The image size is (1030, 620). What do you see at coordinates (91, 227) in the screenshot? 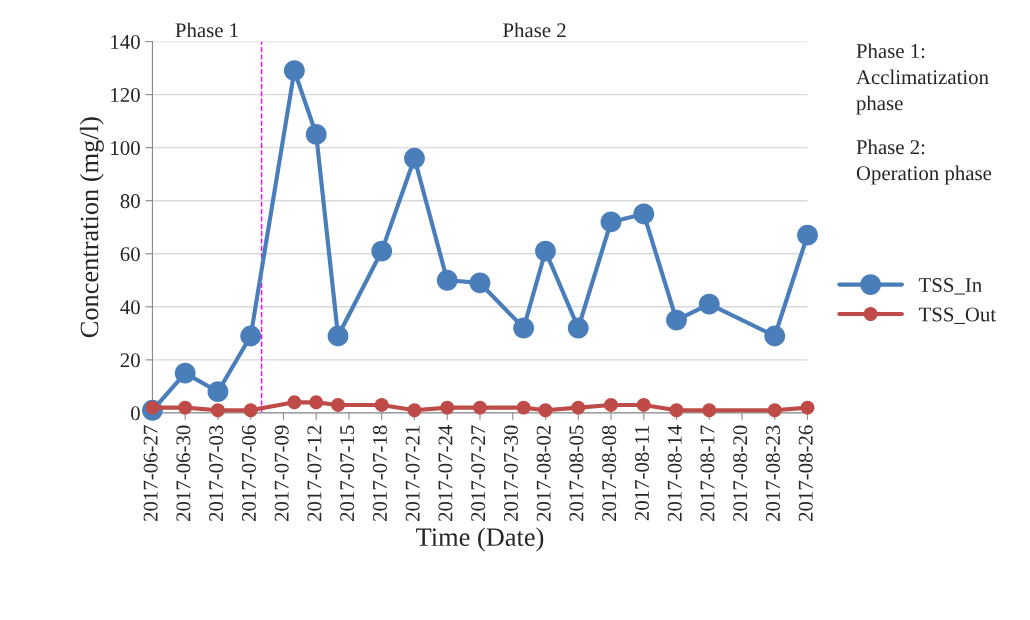
I see `y-axis-title: Concentration (mg/l)` at bounding box center [91, 227].